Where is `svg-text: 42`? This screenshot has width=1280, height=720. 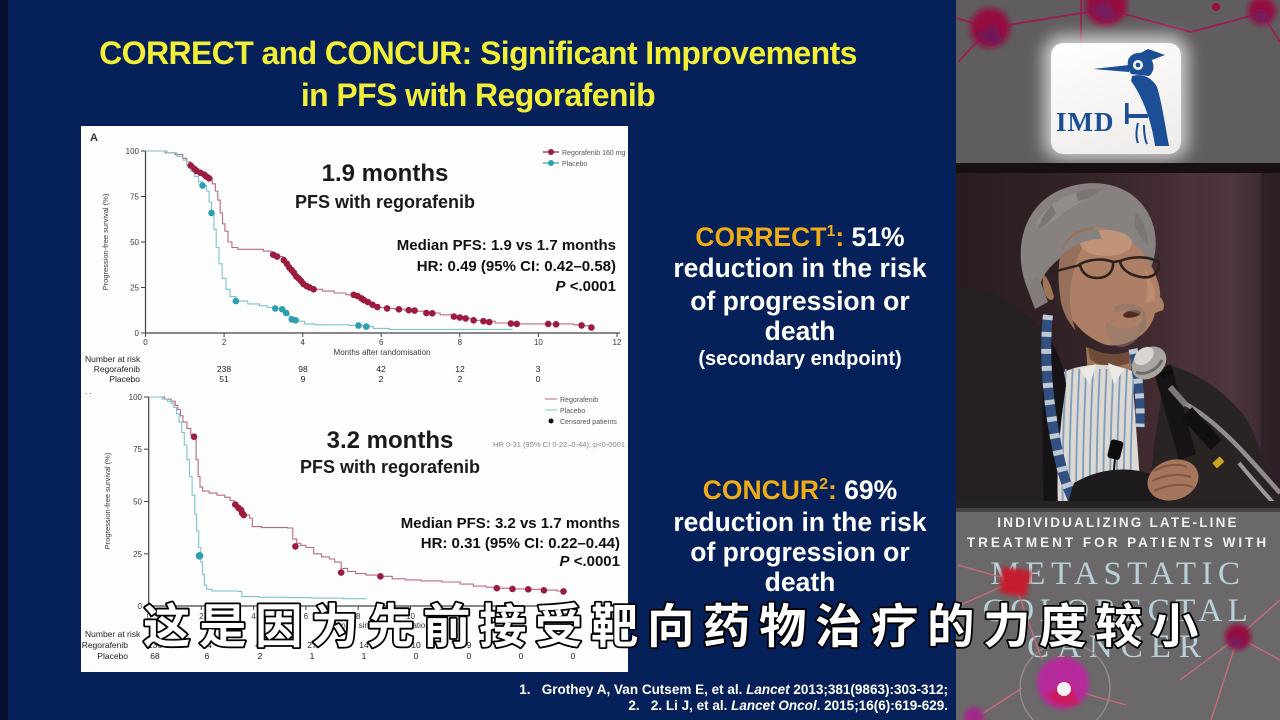
svg-text: 42 is located at coordinates (381, 369).